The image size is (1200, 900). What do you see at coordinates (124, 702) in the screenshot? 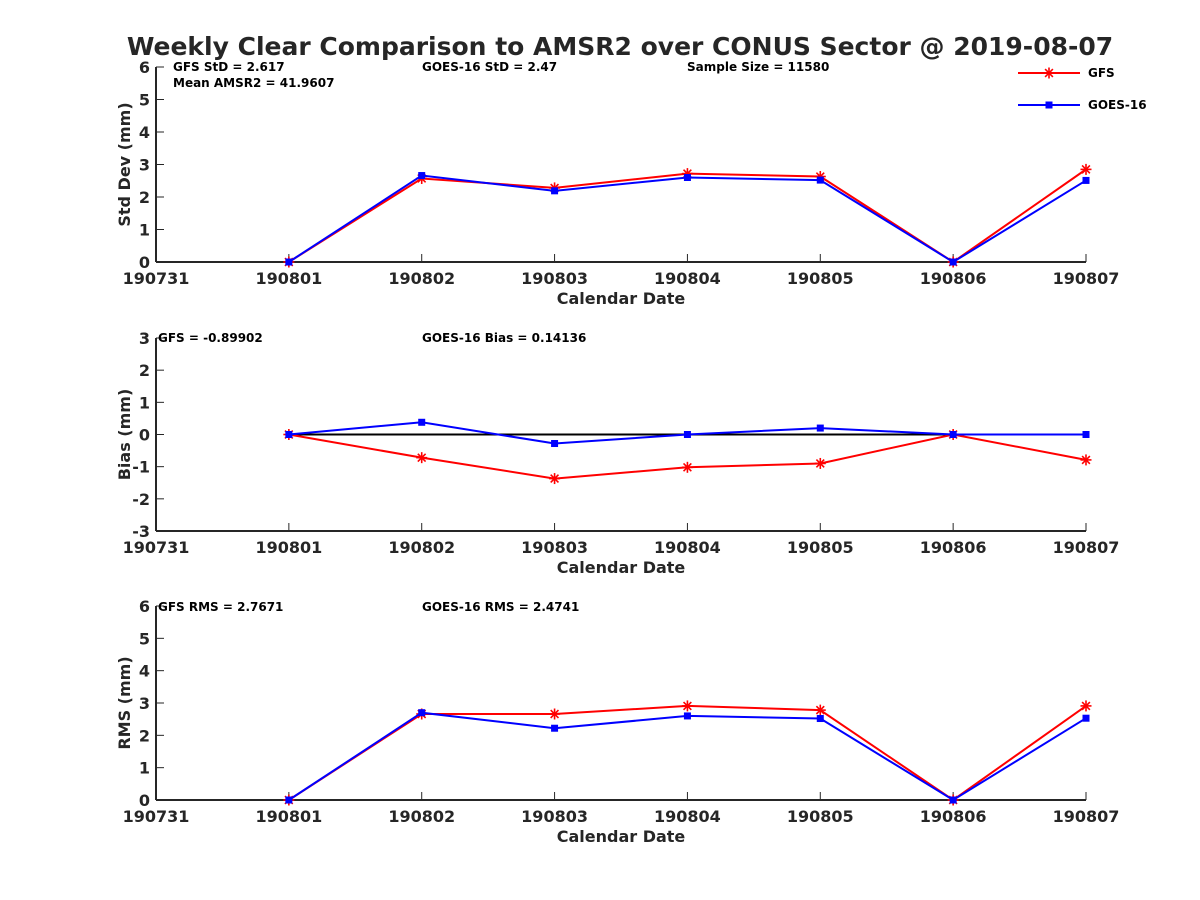
I see `y-axis-label: RMS (mm)` at bounding box center [124, 702].